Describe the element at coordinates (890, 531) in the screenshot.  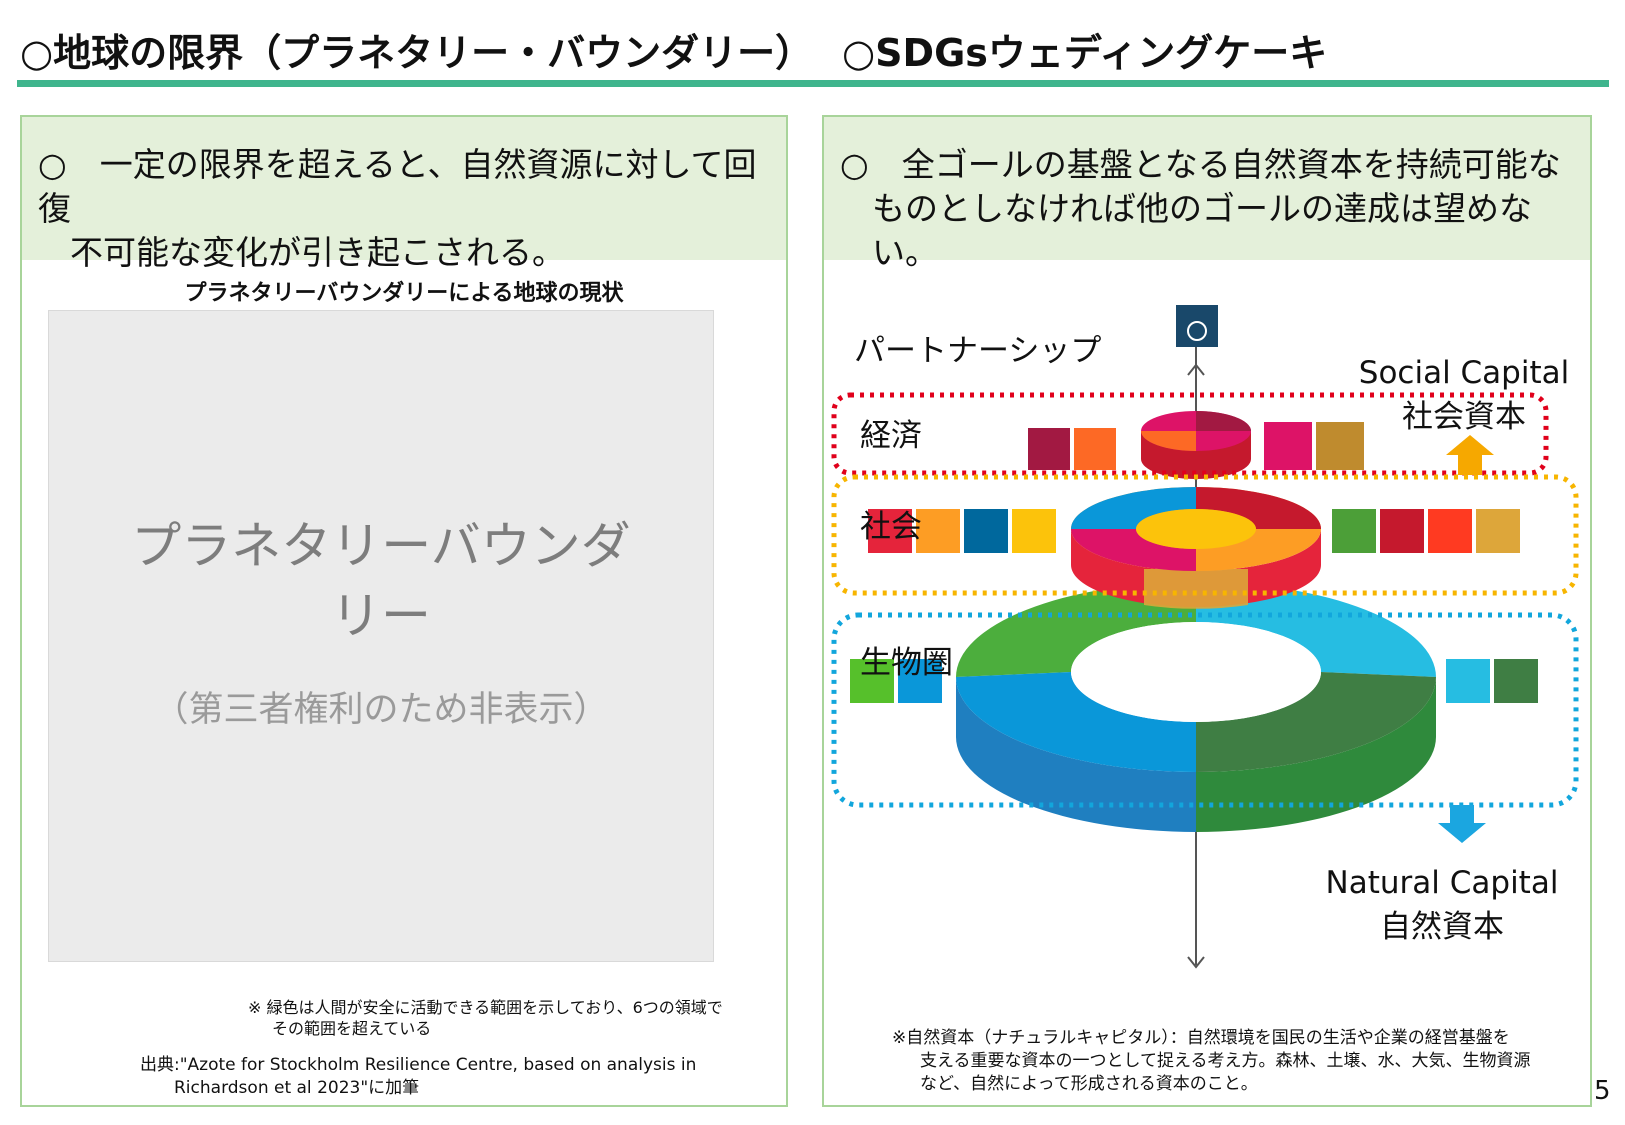
I see `goal-1-icon` at that location.